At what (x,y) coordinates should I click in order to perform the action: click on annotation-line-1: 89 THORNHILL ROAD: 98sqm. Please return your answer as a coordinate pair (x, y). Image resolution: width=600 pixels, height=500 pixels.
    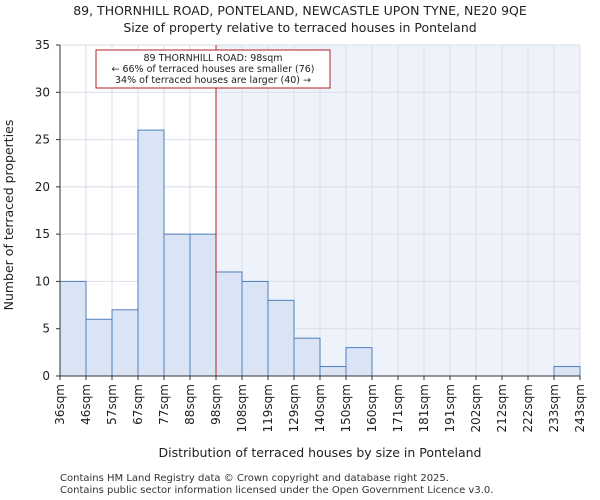
    Looking at the image, I should click on (212, 58).